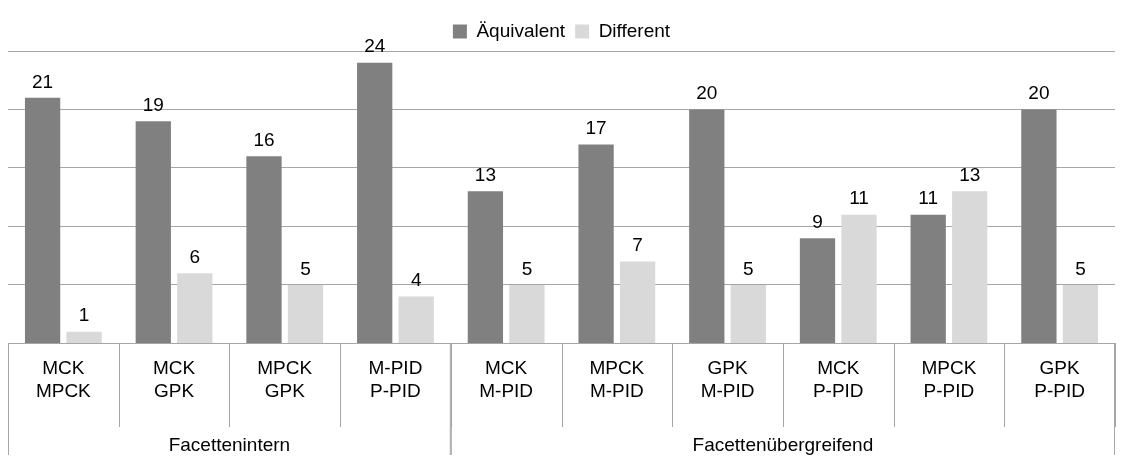  Describe the element at coordinates (506, 379) in the screenshot. I see `x-tick-label: MCK M-PID` at that location.